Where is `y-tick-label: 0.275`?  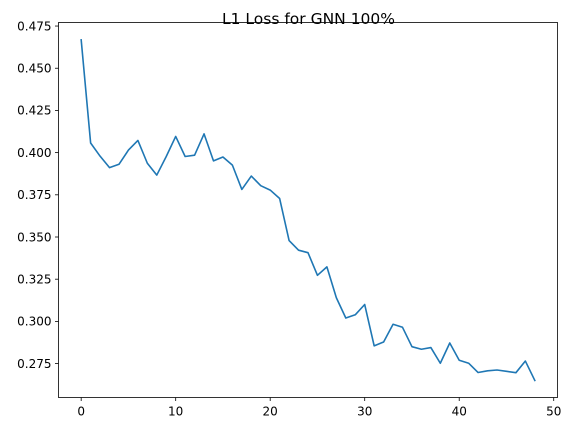
y-tick-label: 0.275 is located at coordinates (34, 364).